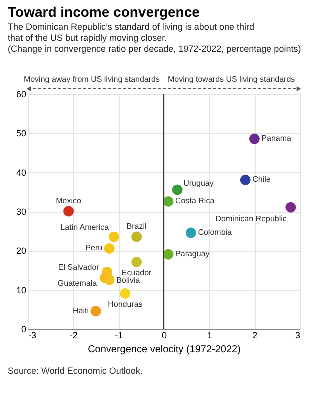 The image size is (324, 400). Describe the element at coordinates (21, 173) in the screenshot. I see `y-tick-label: 40` at that location.